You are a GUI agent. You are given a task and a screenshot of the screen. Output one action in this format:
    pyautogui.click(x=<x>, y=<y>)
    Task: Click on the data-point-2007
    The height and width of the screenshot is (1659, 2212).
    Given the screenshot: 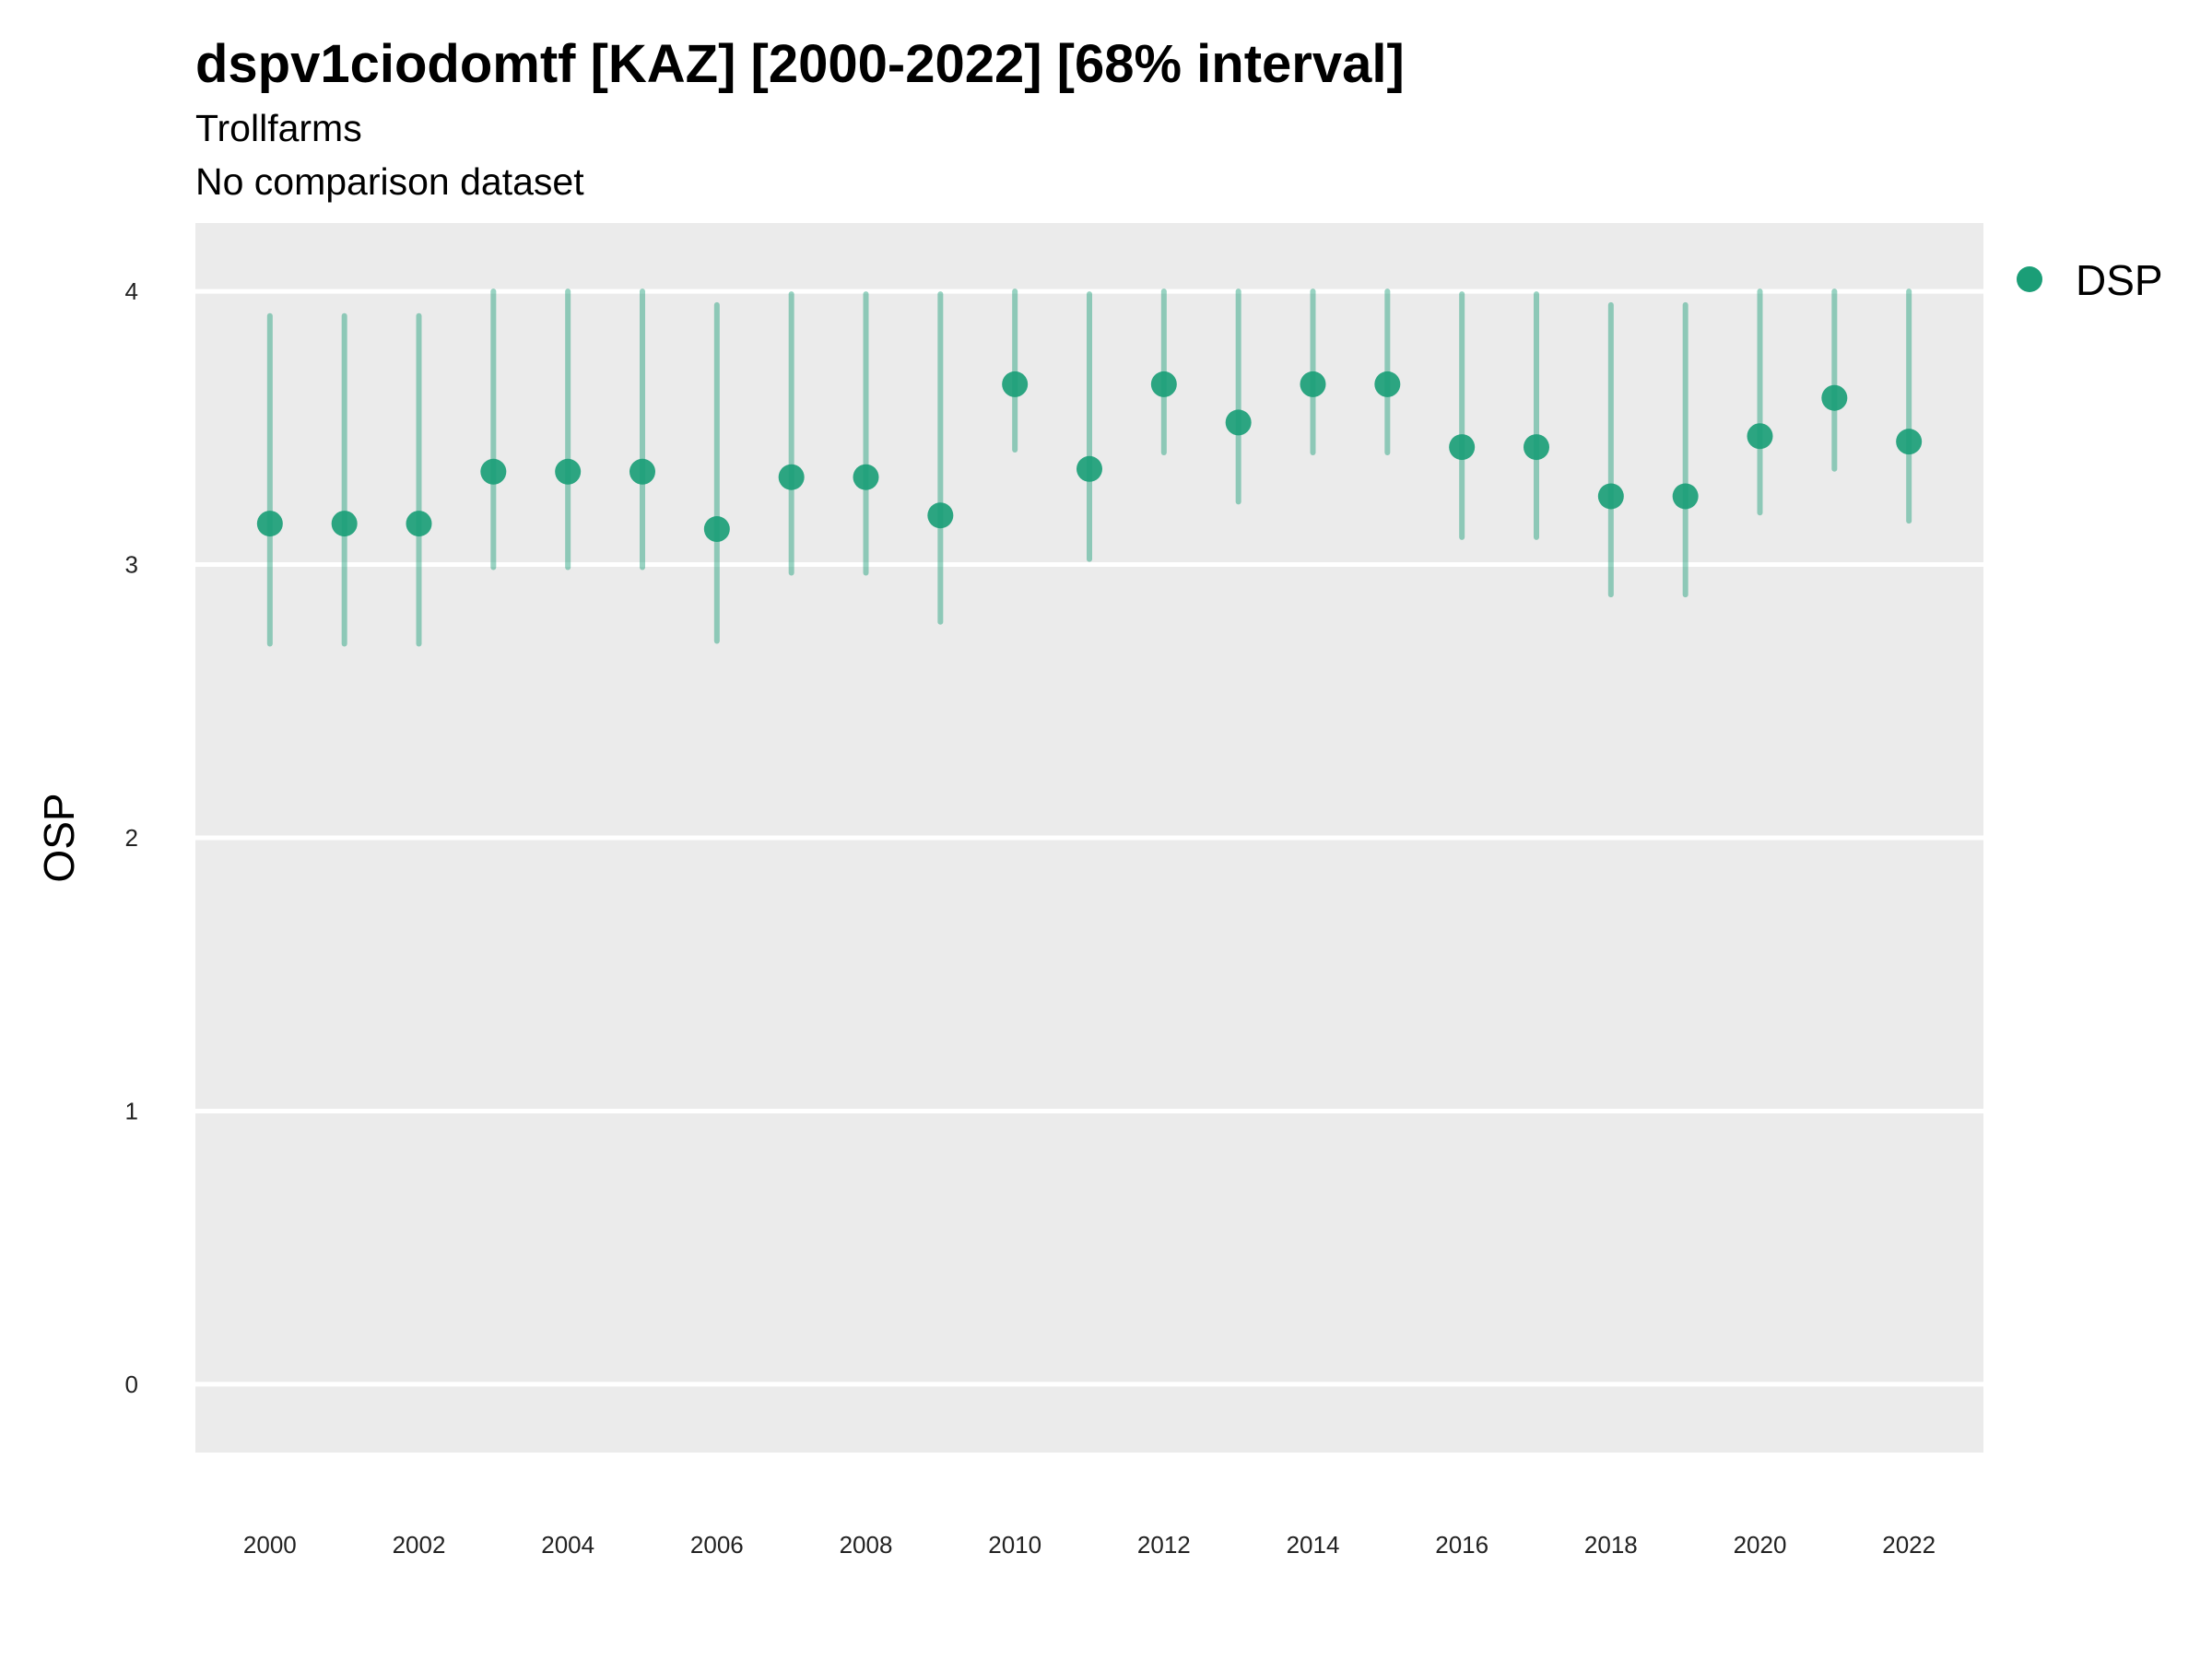 What is the action you would take?
    pyautogui.click(x=791, y=477)
    